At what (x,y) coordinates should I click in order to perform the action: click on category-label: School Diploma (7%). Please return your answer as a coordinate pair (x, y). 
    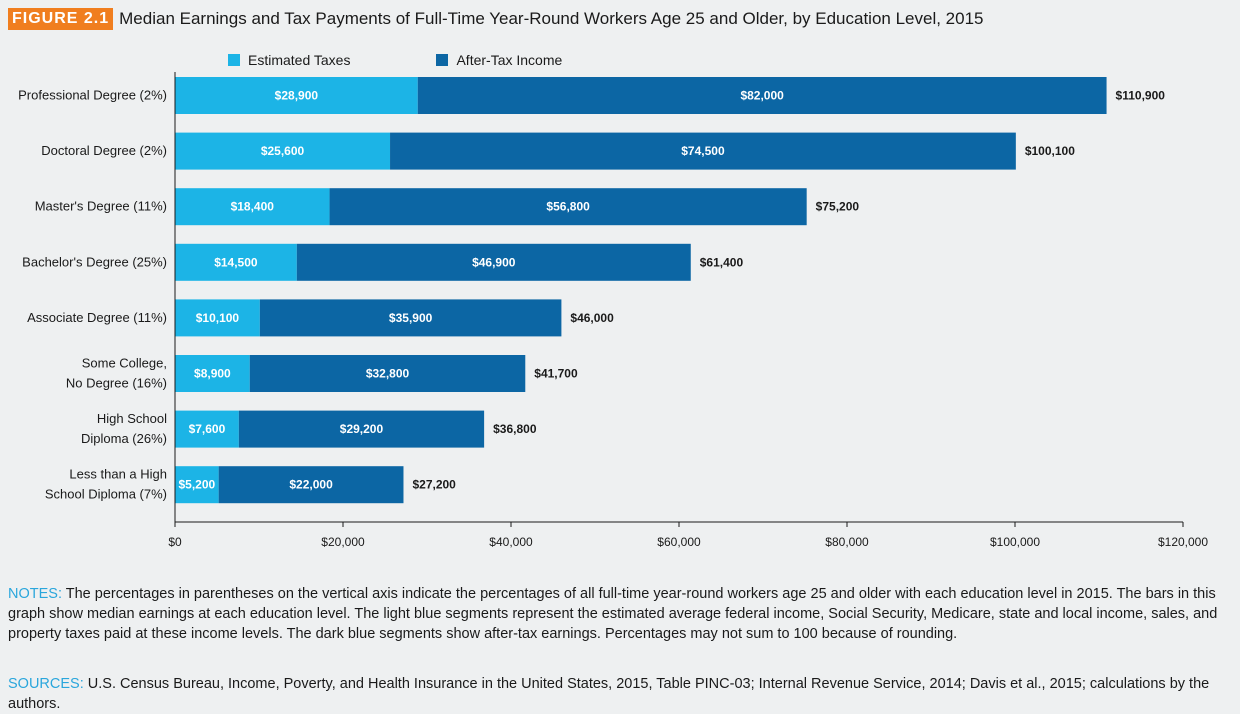
    Looking at the image, I should click on (106, 494).